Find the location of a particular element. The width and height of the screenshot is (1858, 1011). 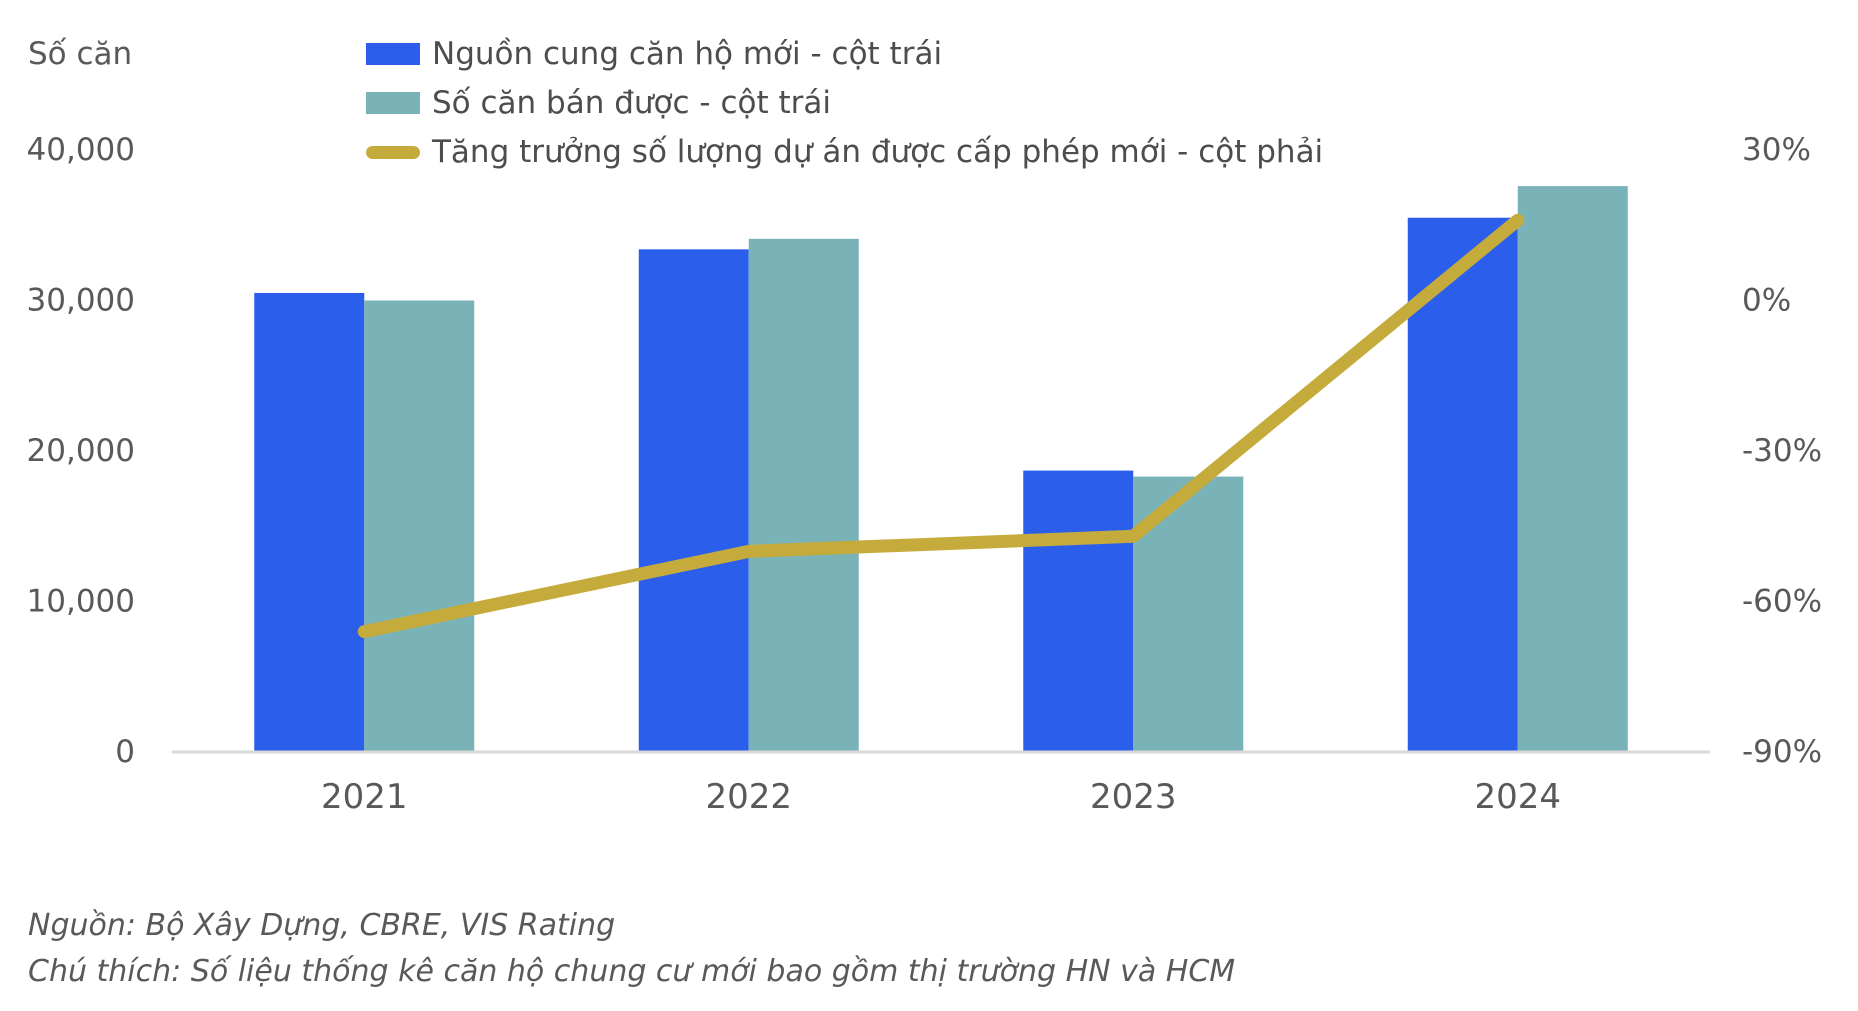

x-axis-label-2023: 2023 is located at coordinates (1133, 797).